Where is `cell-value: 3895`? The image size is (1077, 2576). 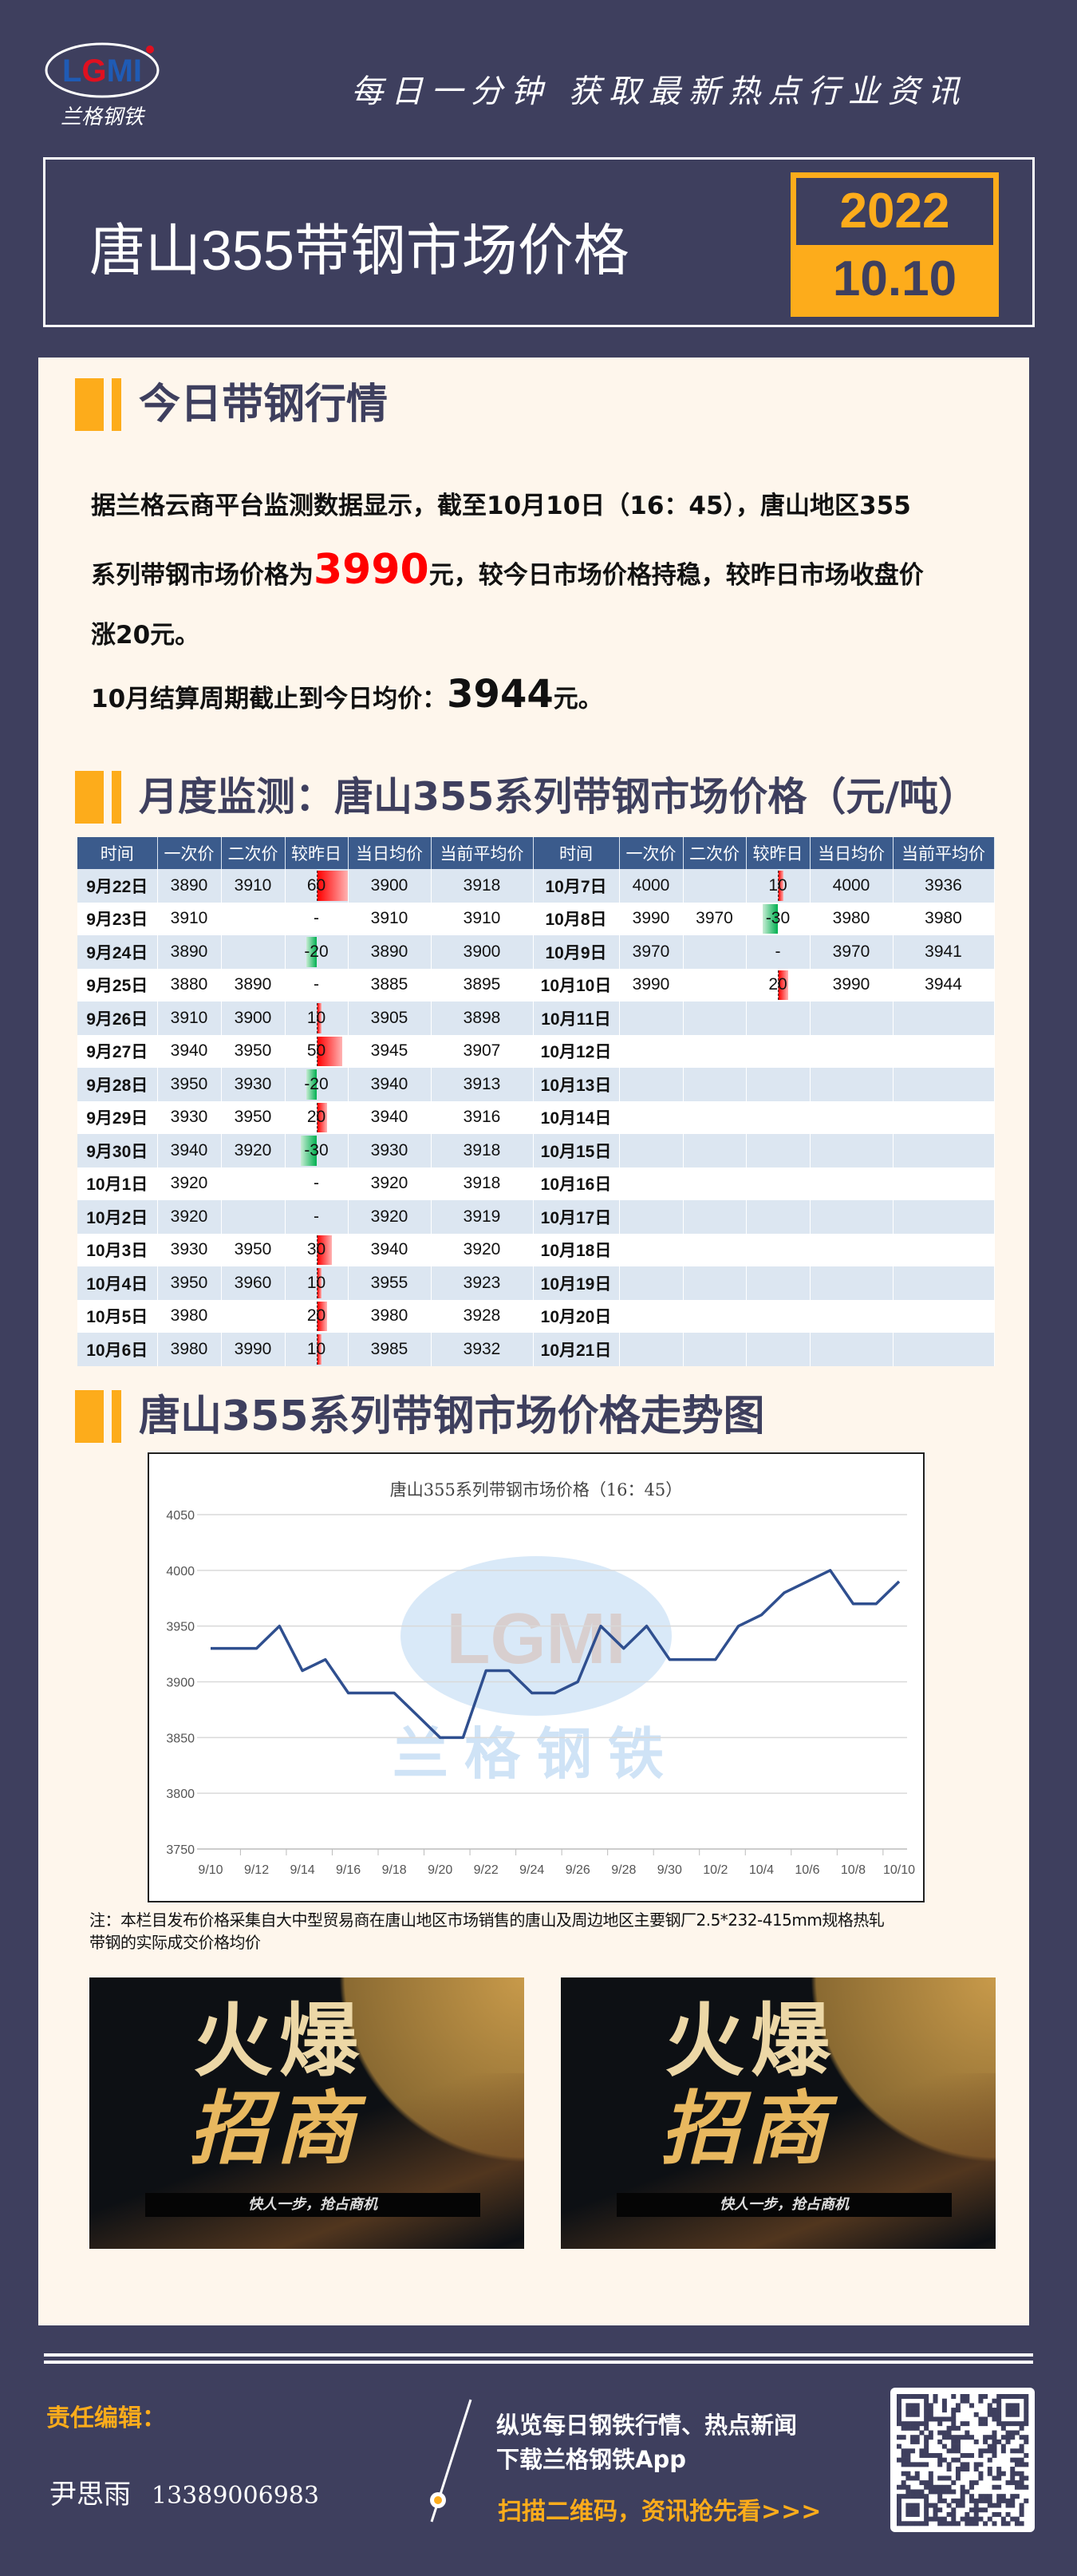
cell-value: 3895 is located at coordinates (482, 984).